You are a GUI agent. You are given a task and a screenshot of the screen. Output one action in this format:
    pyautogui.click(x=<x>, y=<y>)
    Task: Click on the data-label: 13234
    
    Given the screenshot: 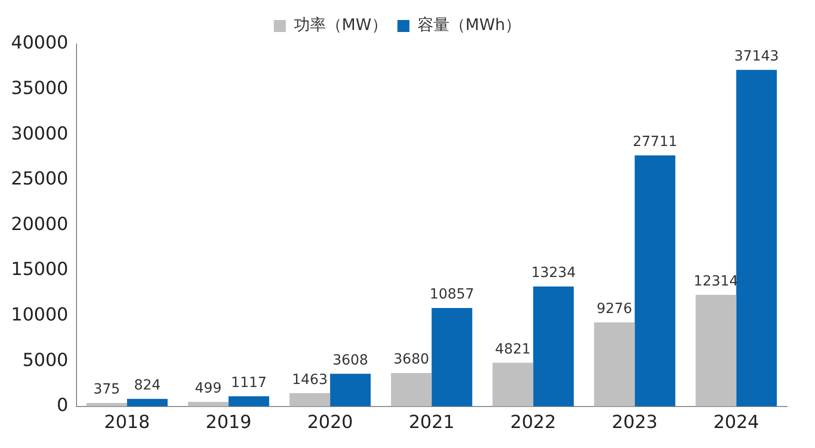 What is the action you would take?
    pyautogui.click(x=553, y=273)
    